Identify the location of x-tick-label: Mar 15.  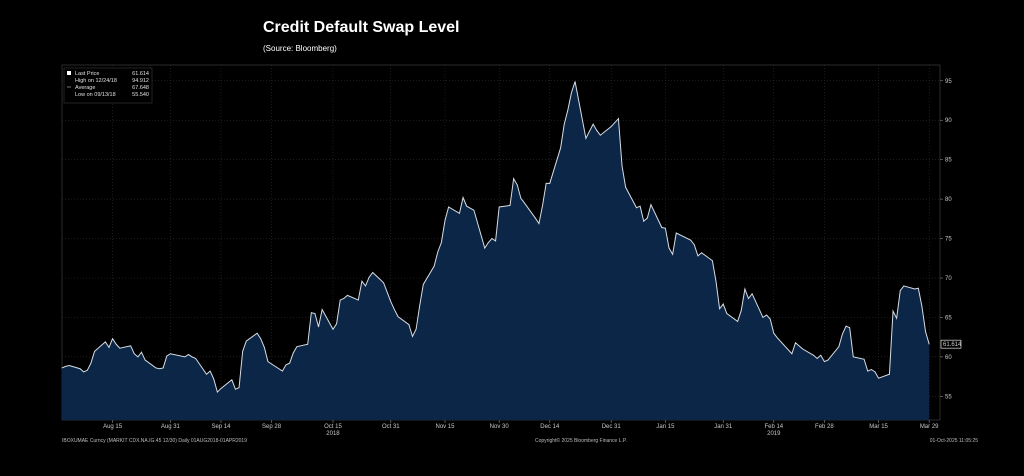
(878, 427).